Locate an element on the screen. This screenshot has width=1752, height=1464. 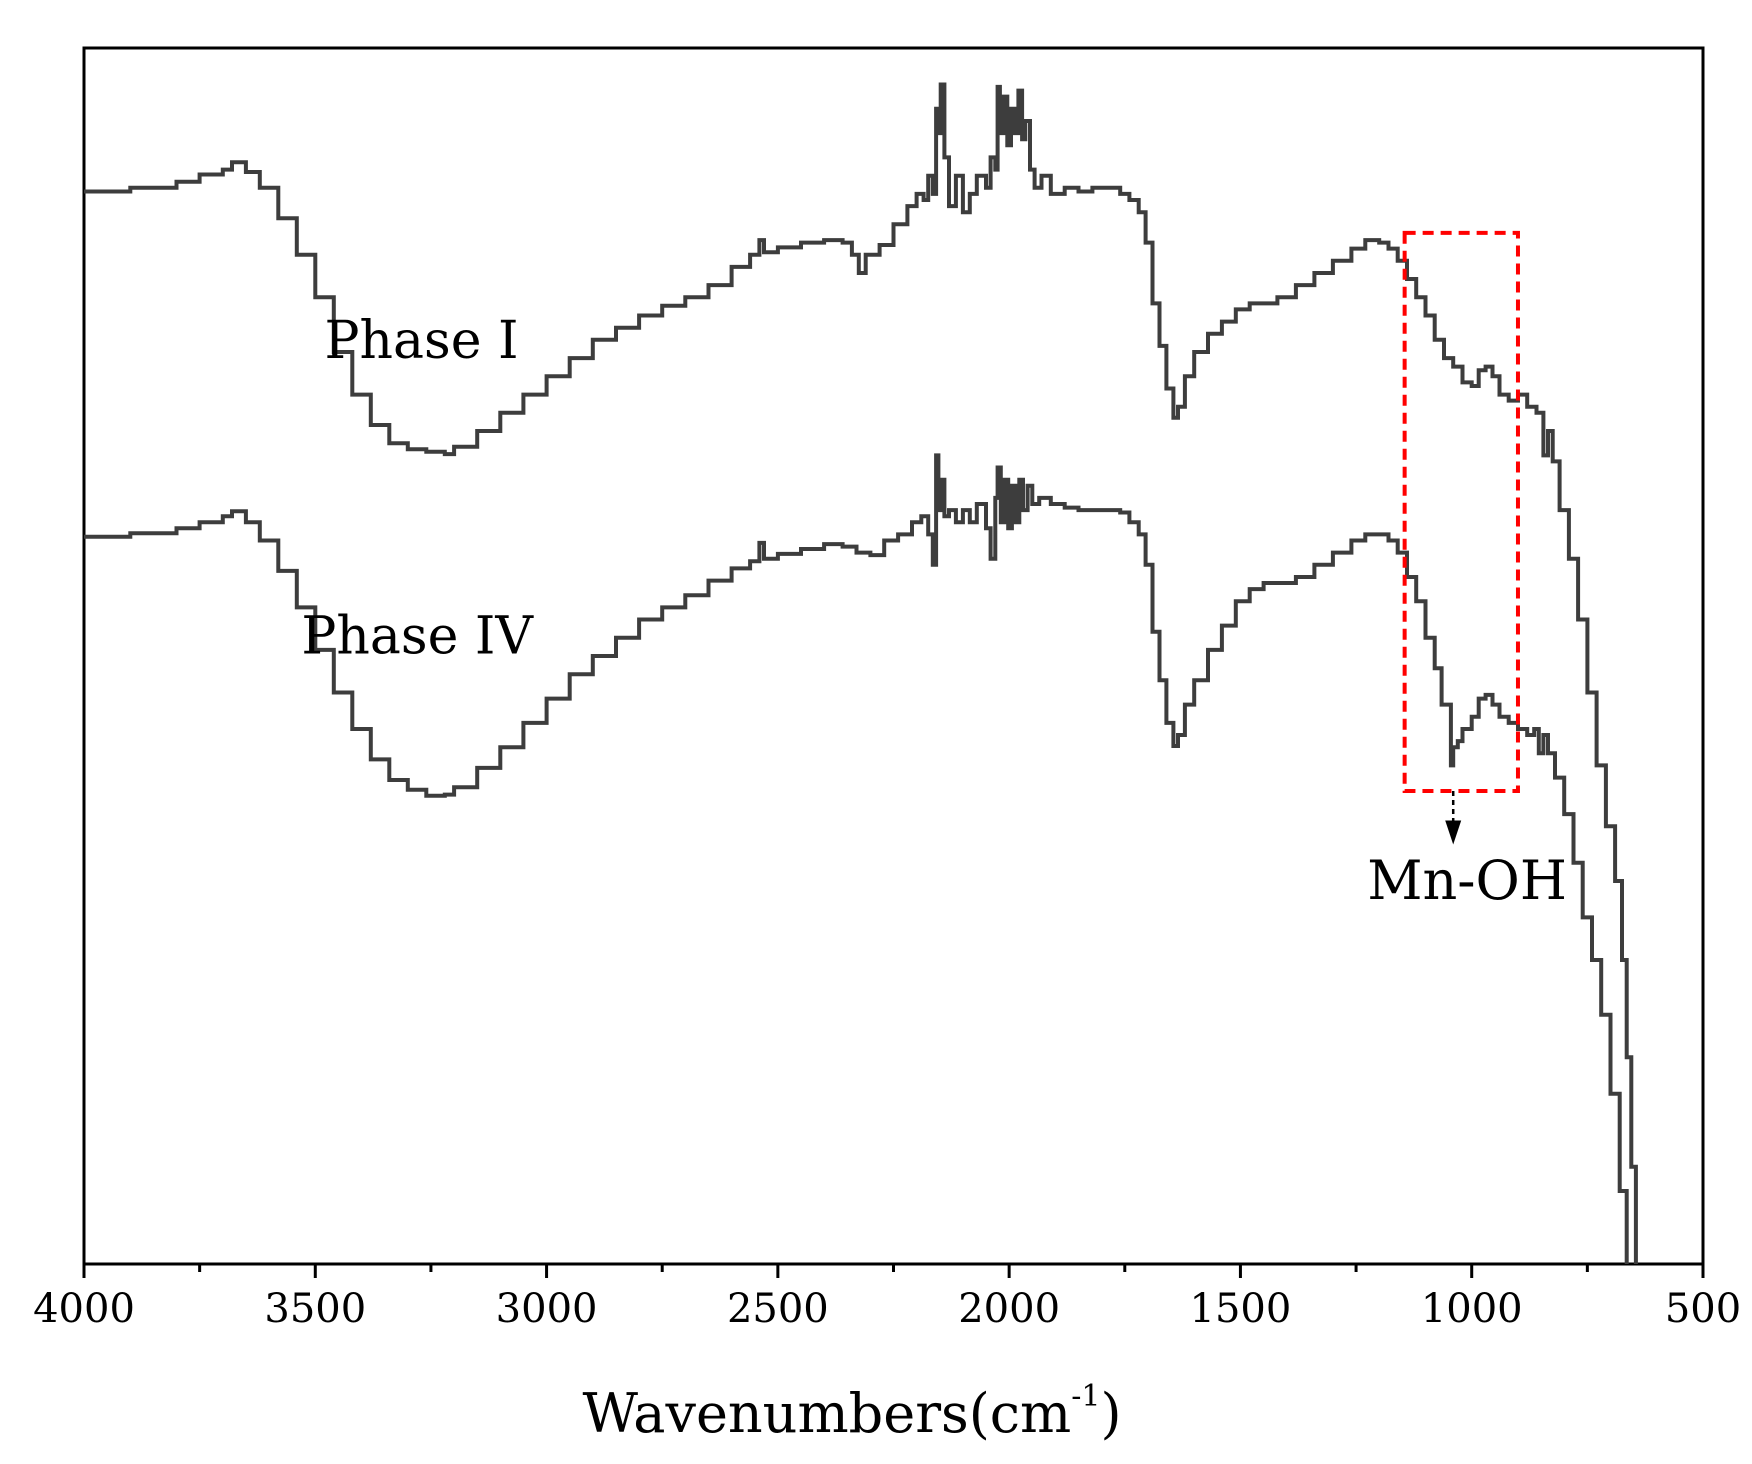
x-tick-label-2000: 2000 is located at coordinates (1009, 1309).